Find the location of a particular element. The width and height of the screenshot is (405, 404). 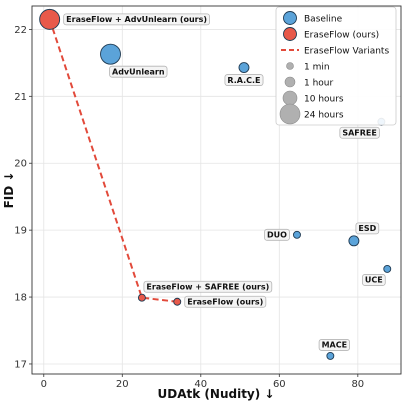

label-text: SAFREE is located at coordinates (359, 132).